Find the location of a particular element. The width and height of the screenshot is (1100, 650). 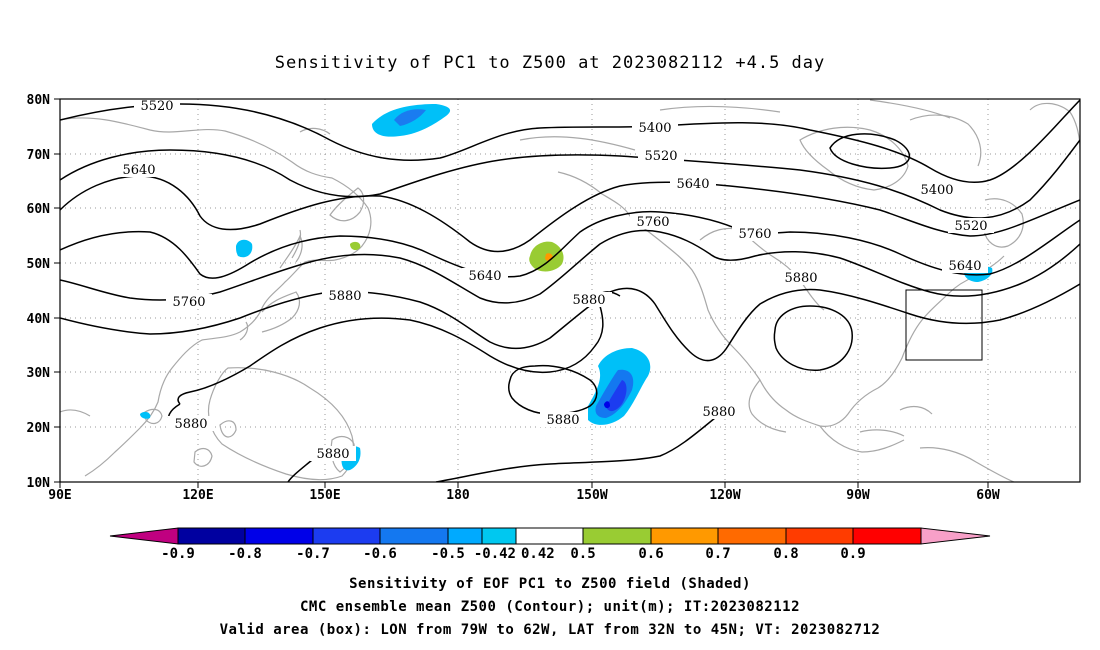

x-tick-label: 60W is located at coordinates (988, 495).